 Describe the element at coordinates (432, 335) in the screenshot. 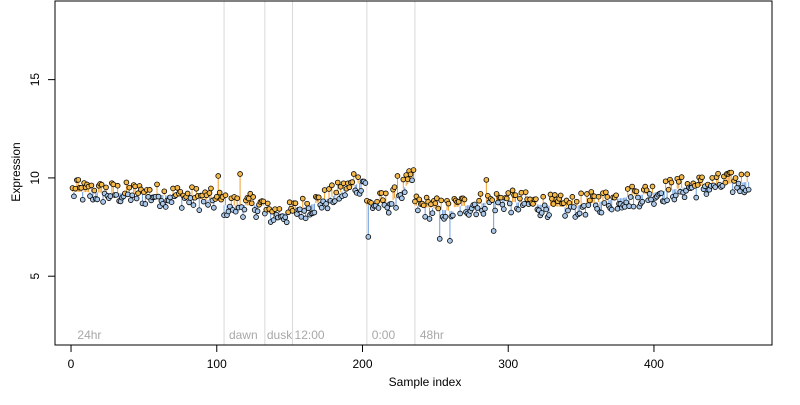

I see `annotation-label: 48hr` at that location.